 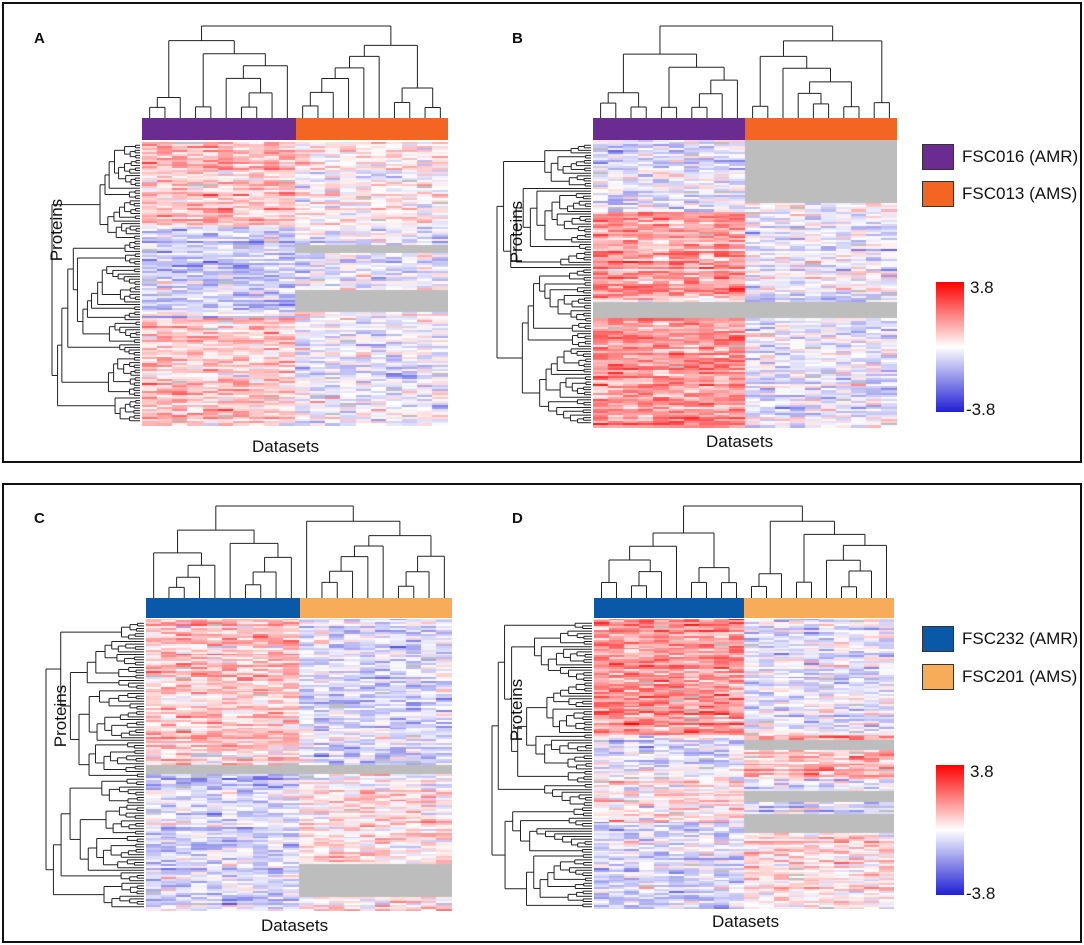 I want to click on panel-c-ylabel: Proteins, so click(x=60, y=716).